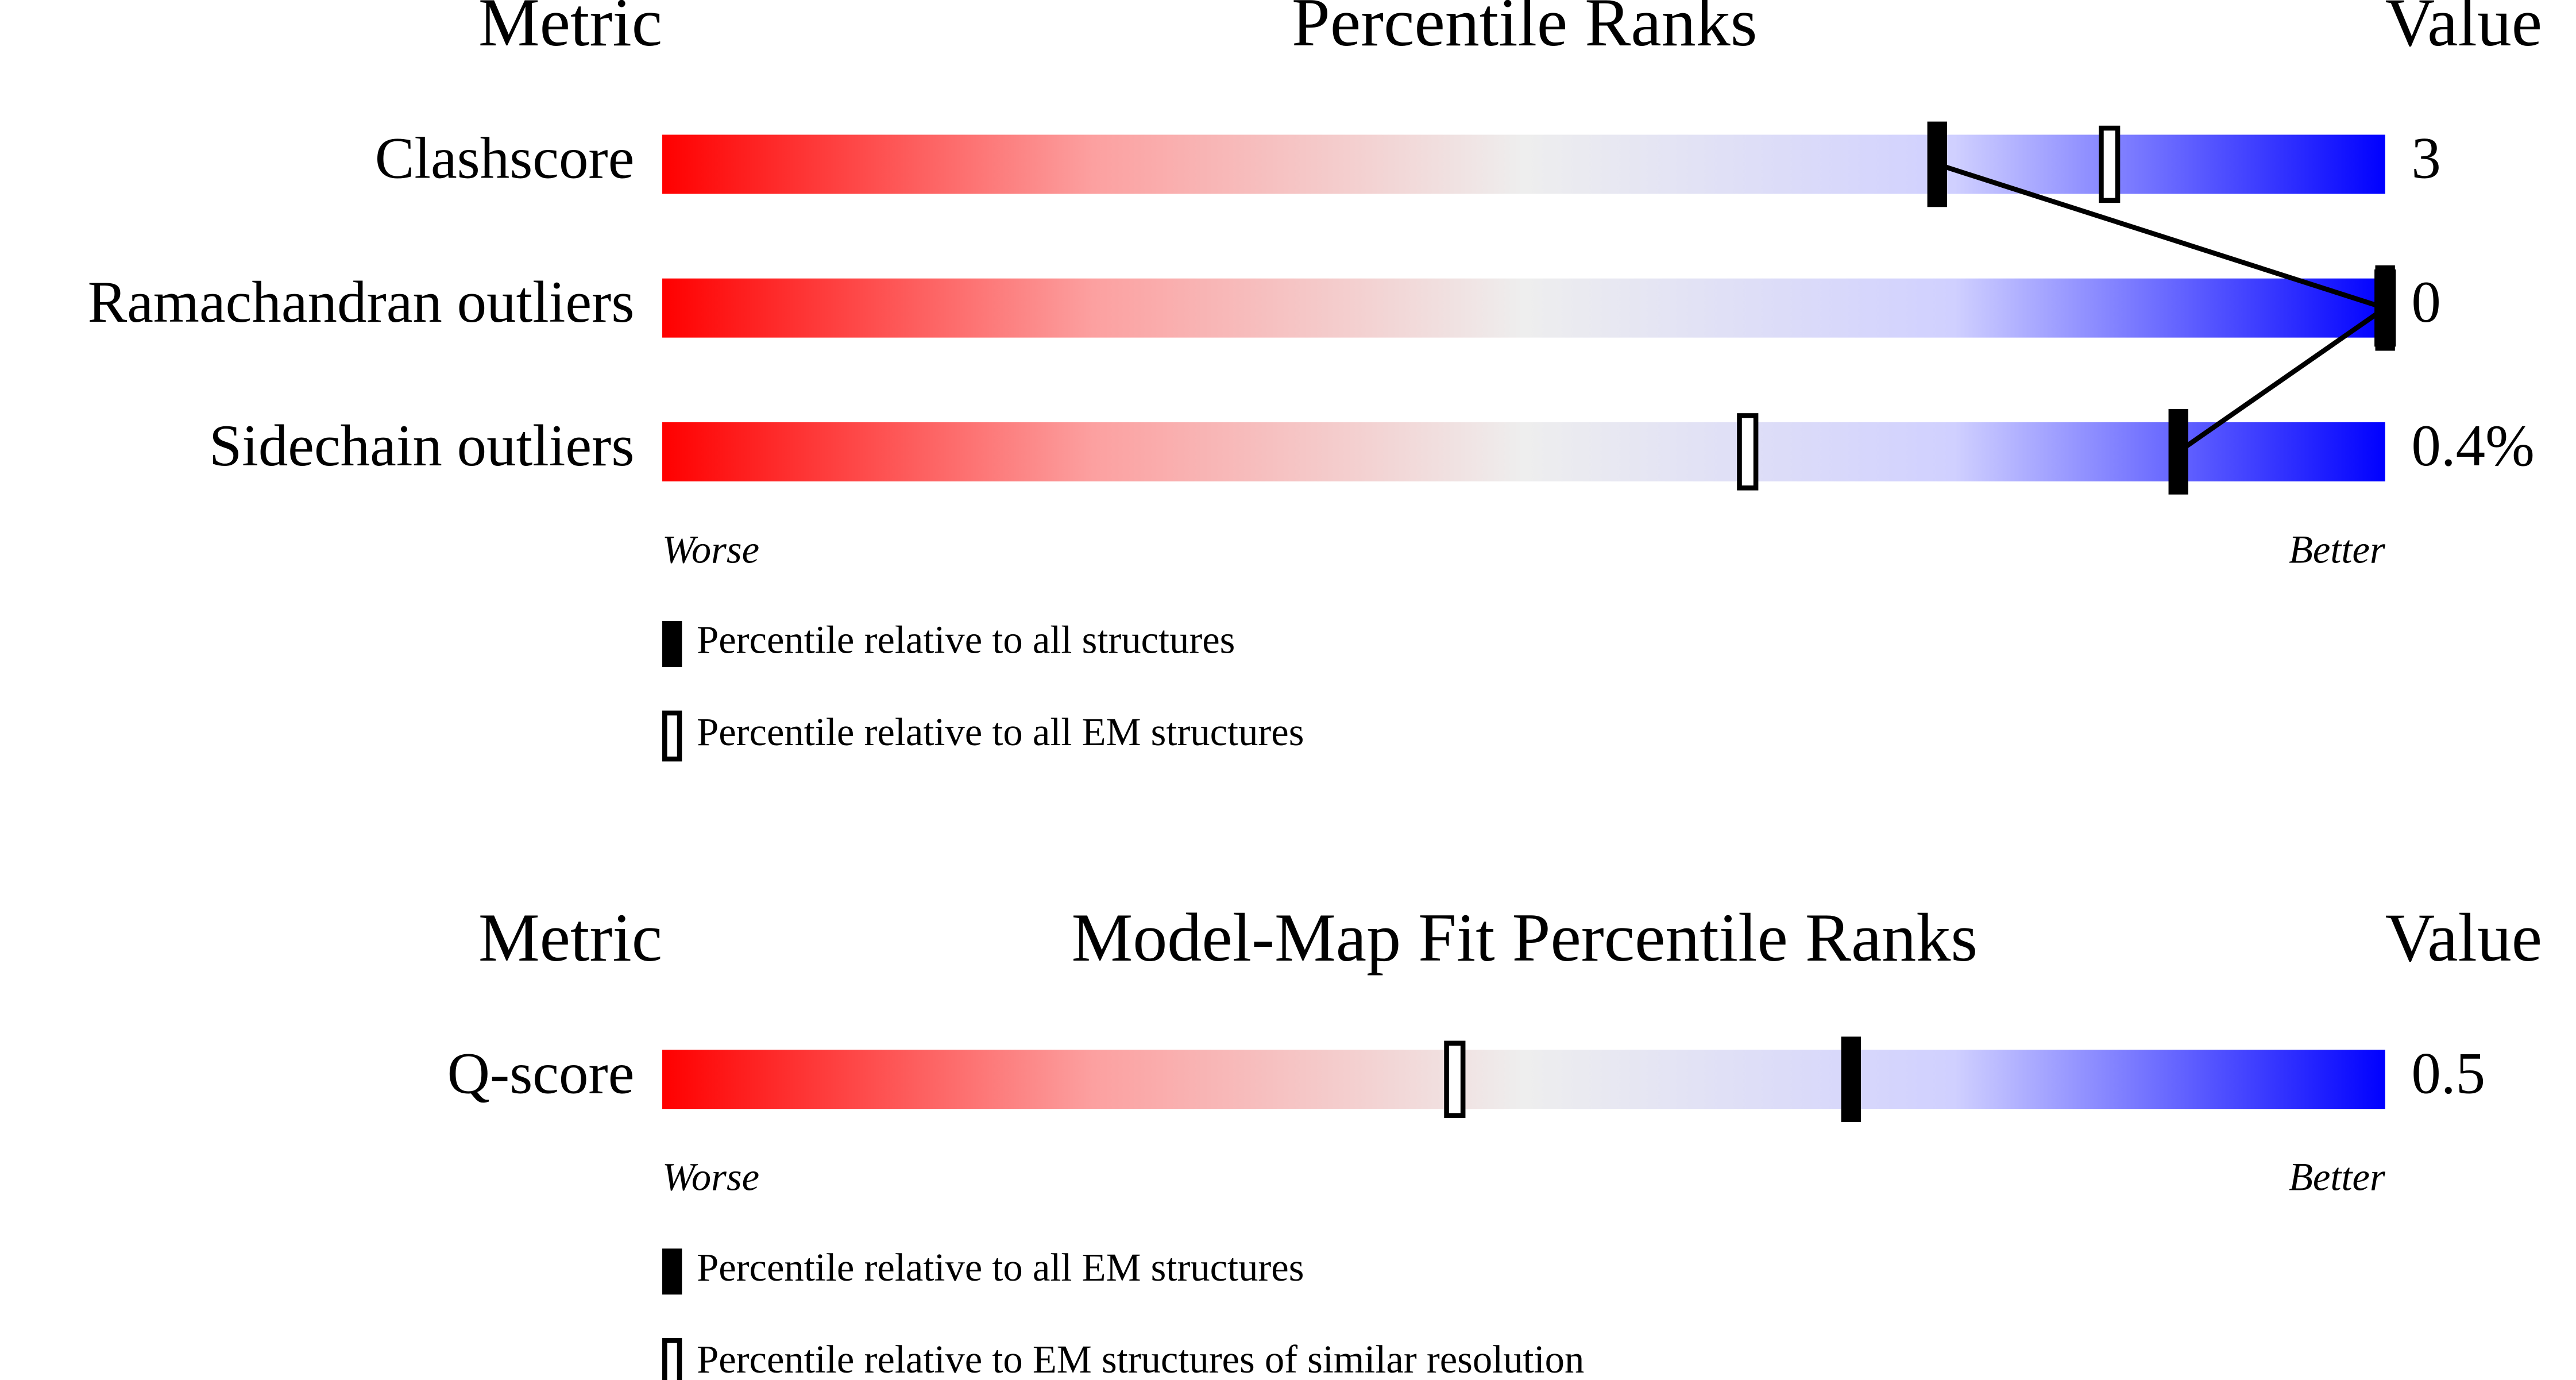 Image resolution: width=2576 pixels, height=1380 pixels. What do you see at coordinates (2472, 446) in the screenshot?
I see `value-label: 0.4%` at bounding box center [2472, 446].